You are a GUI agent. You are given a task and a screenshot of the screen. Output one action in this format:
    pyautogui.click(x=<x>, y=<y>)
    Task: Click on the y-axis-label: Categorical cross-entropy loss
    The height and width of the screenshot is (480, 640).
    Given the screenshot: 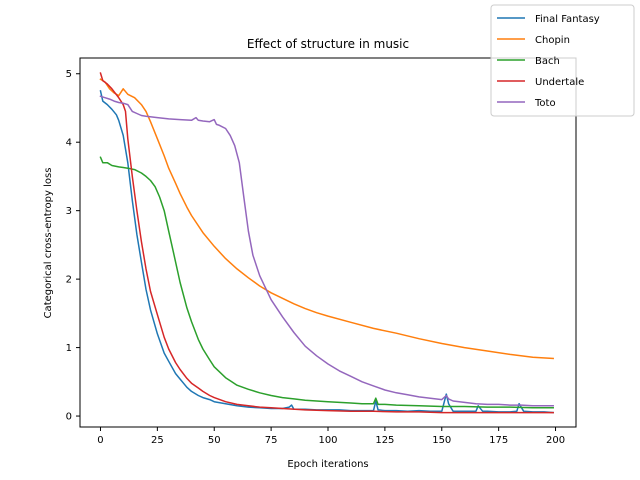 What is the action you would take?
    pyautogui.click(x=48, y=243)
    